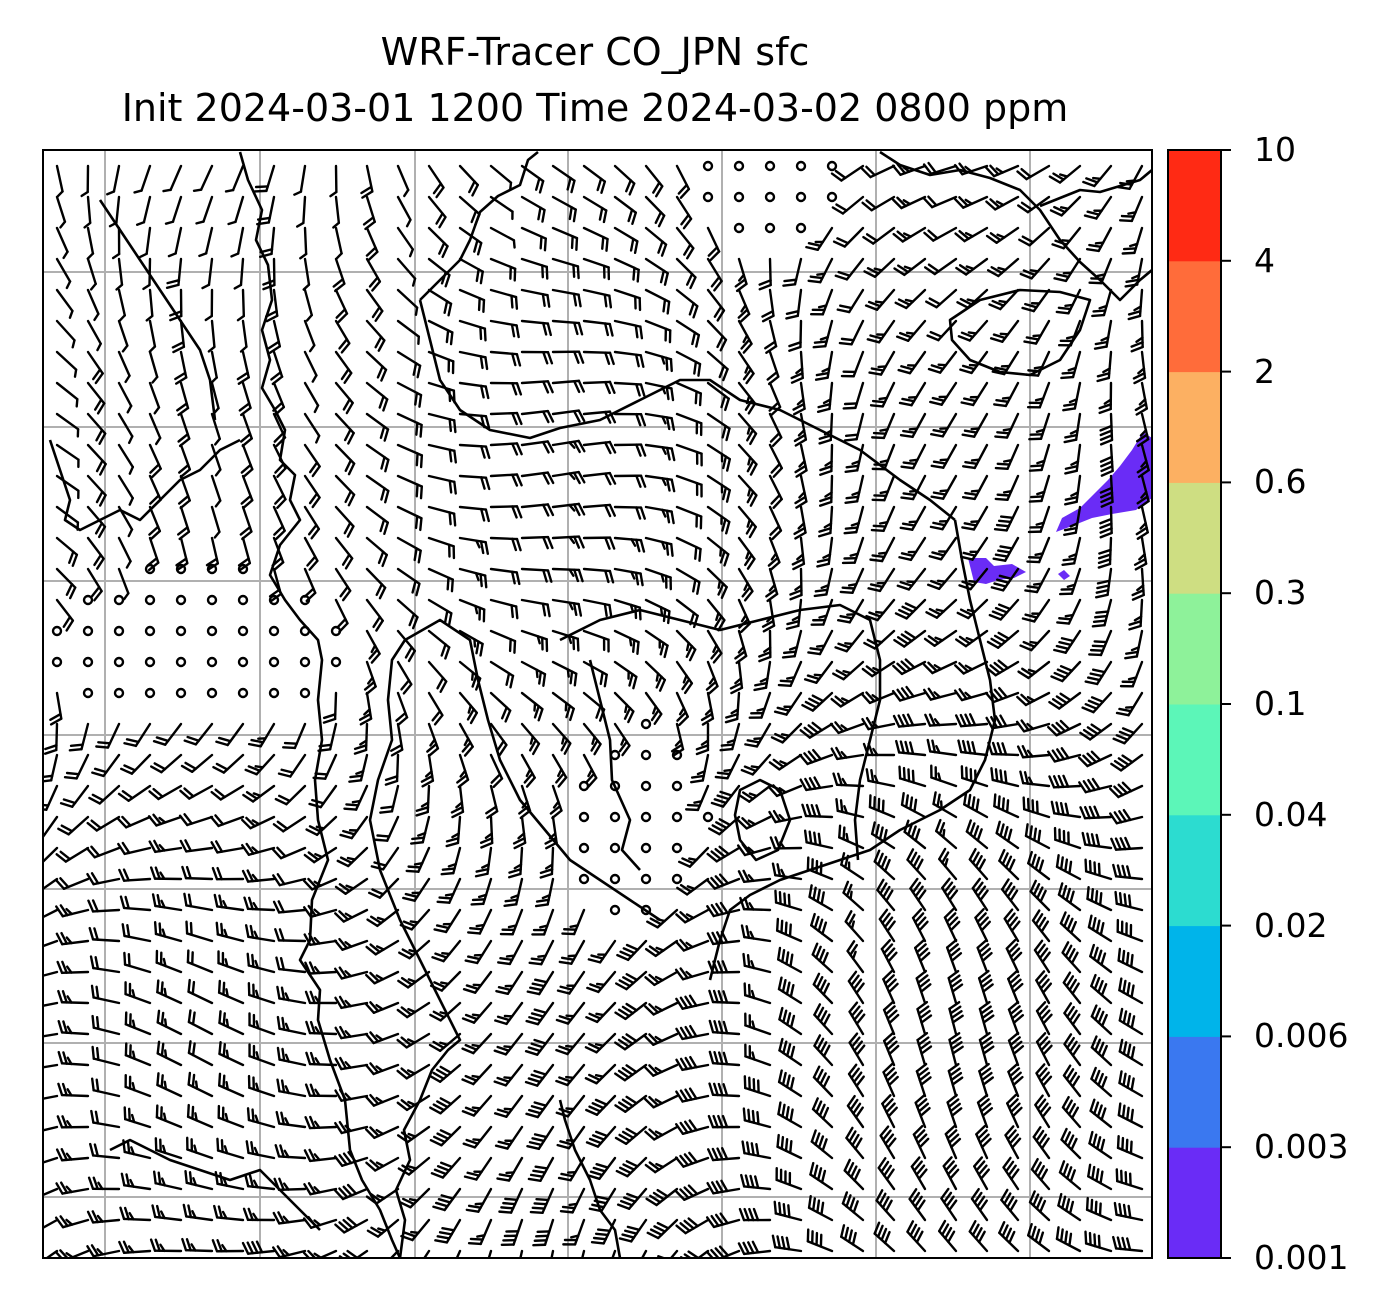  What do you see at coordinates (720, 732) in the screenshot?
I see `coastline-landmass-south` at bounding box center [720, 732].